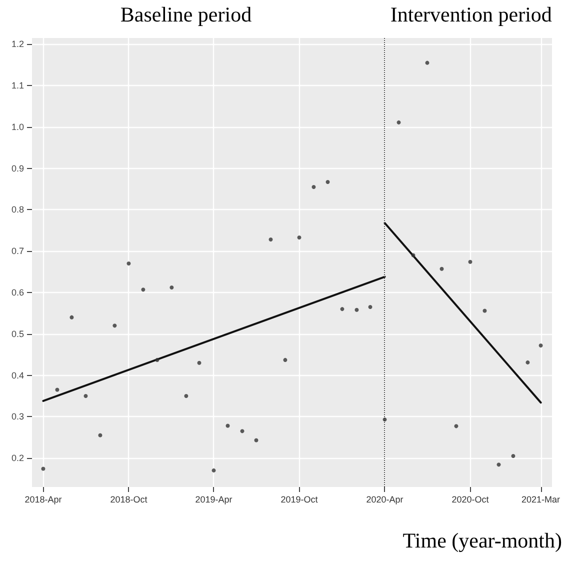 The width and height of the screenshot is (574, 585). What do you see at coordinates (482, 540) in the screenshot?
I see `x-axis-title: Time (year-month)` at bounding box center [482, 540].